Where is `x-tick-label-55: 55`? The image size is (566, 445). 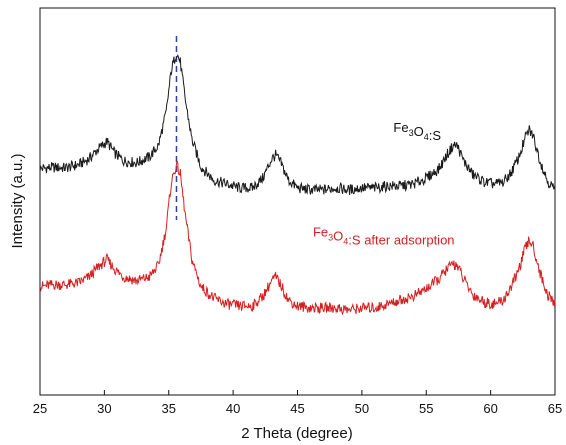 x-tick-label-55: 55 is located at coordinates (426, 408).